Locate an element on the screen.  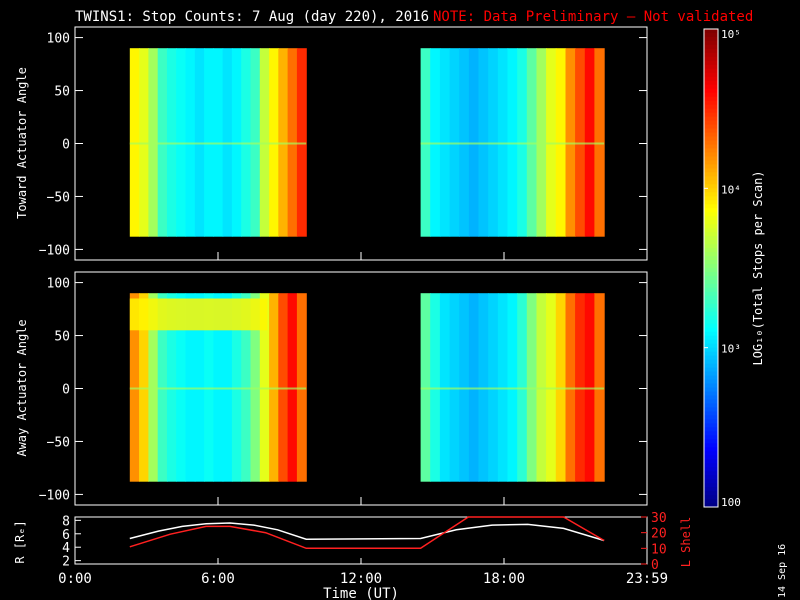
orbit-left-ytick-label: 2 is located at coordinates (66, 562).